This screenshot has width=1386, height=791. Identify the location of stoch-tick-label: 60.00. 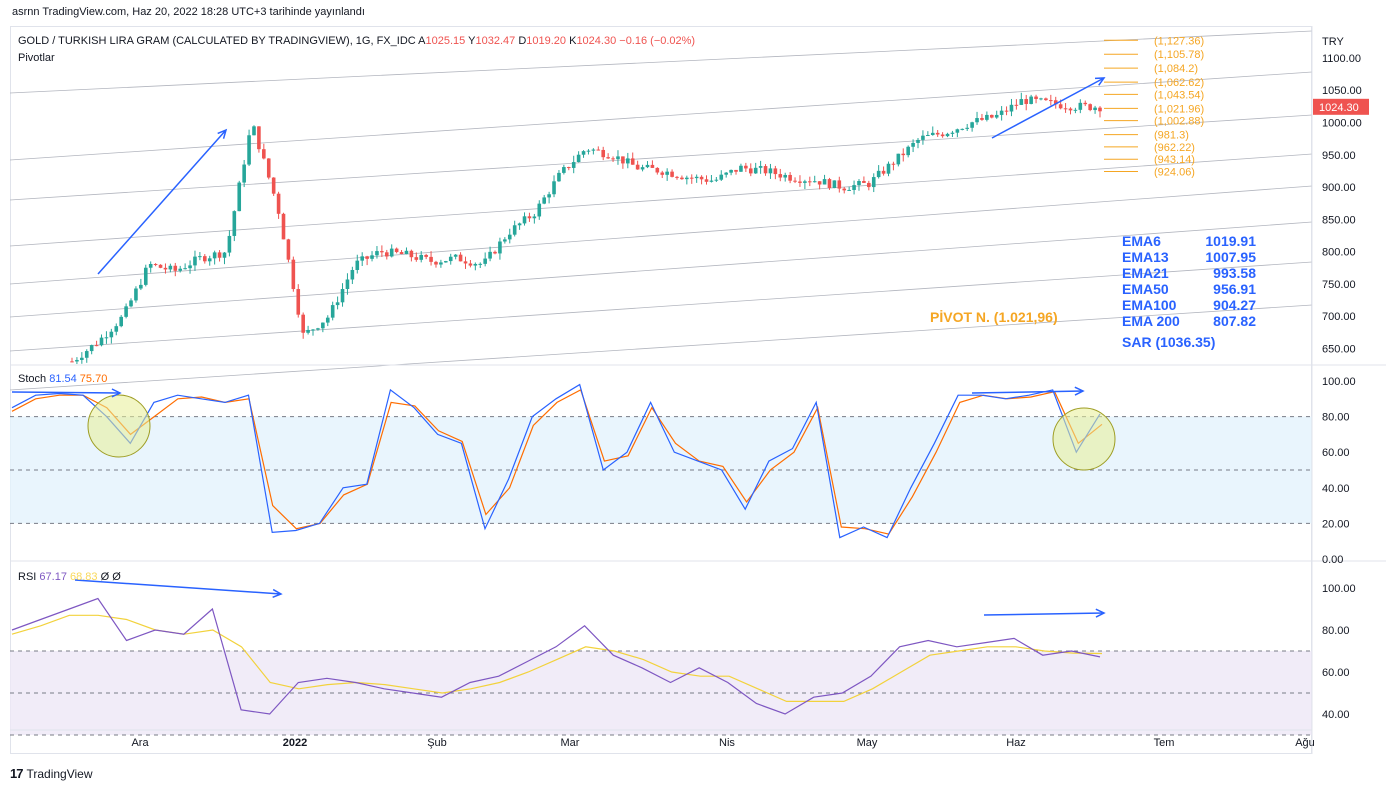
(1336, 453).